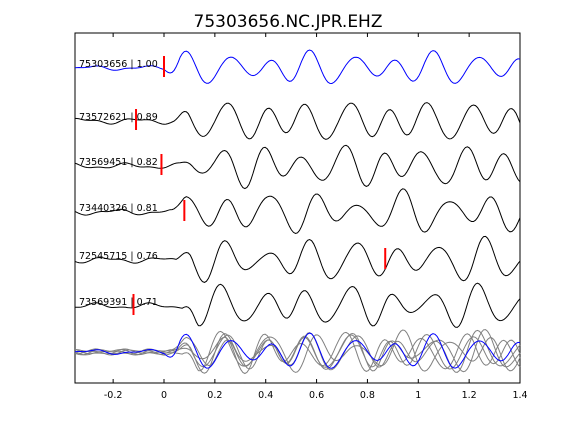  I want to click on x-tick-label: 0, so click(164, 395).